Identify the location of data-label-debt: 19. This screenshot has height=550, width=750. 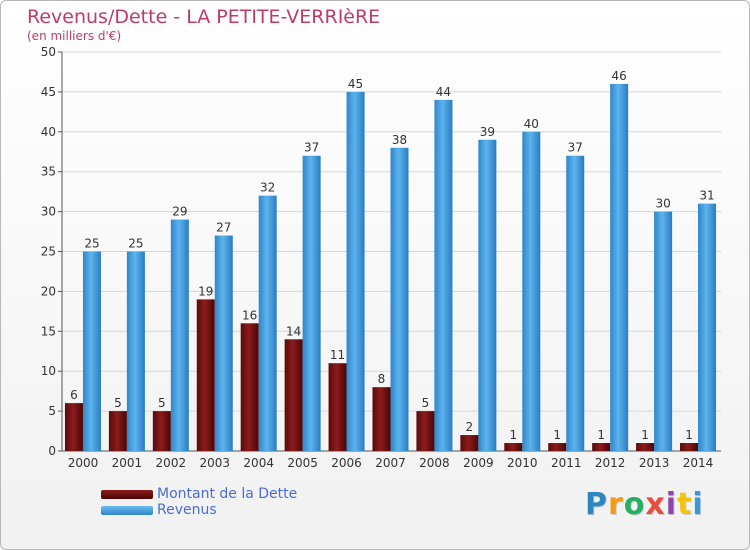
(205, 291).